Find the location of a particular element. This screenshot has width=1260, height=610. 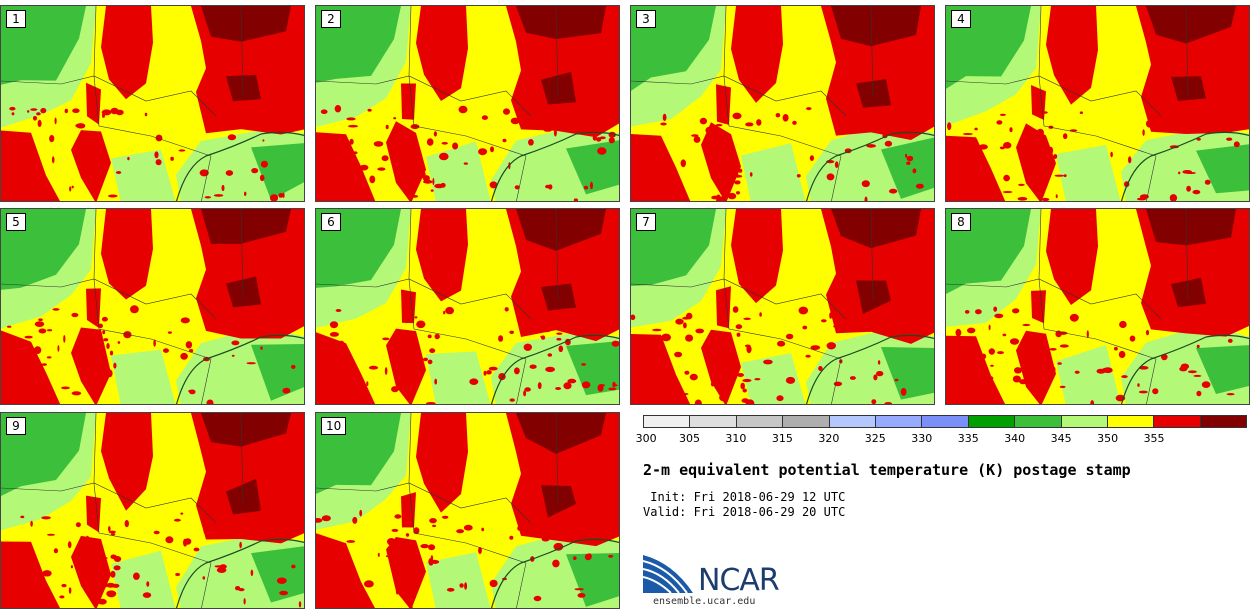

colorbar-tick-label: 300 is located at coordinates (646, 438).